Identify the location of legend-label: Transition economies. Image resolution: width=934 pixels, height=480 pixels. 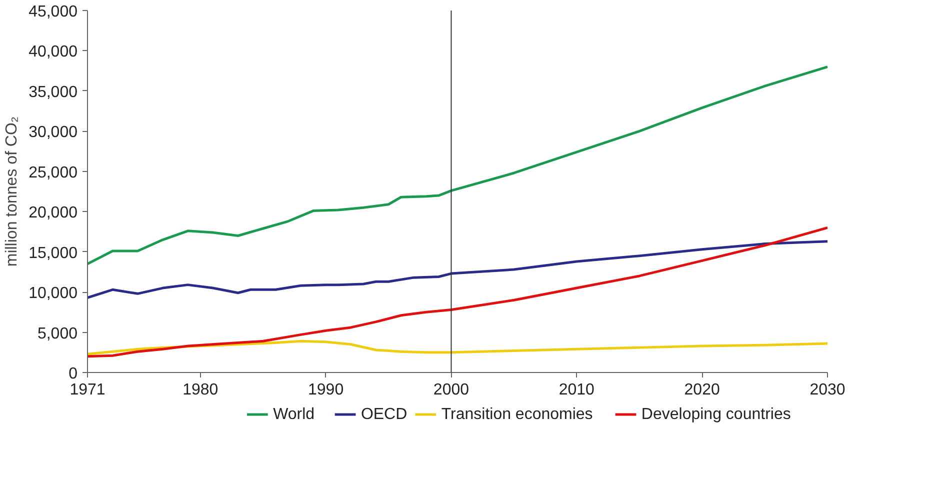
(517, 414).